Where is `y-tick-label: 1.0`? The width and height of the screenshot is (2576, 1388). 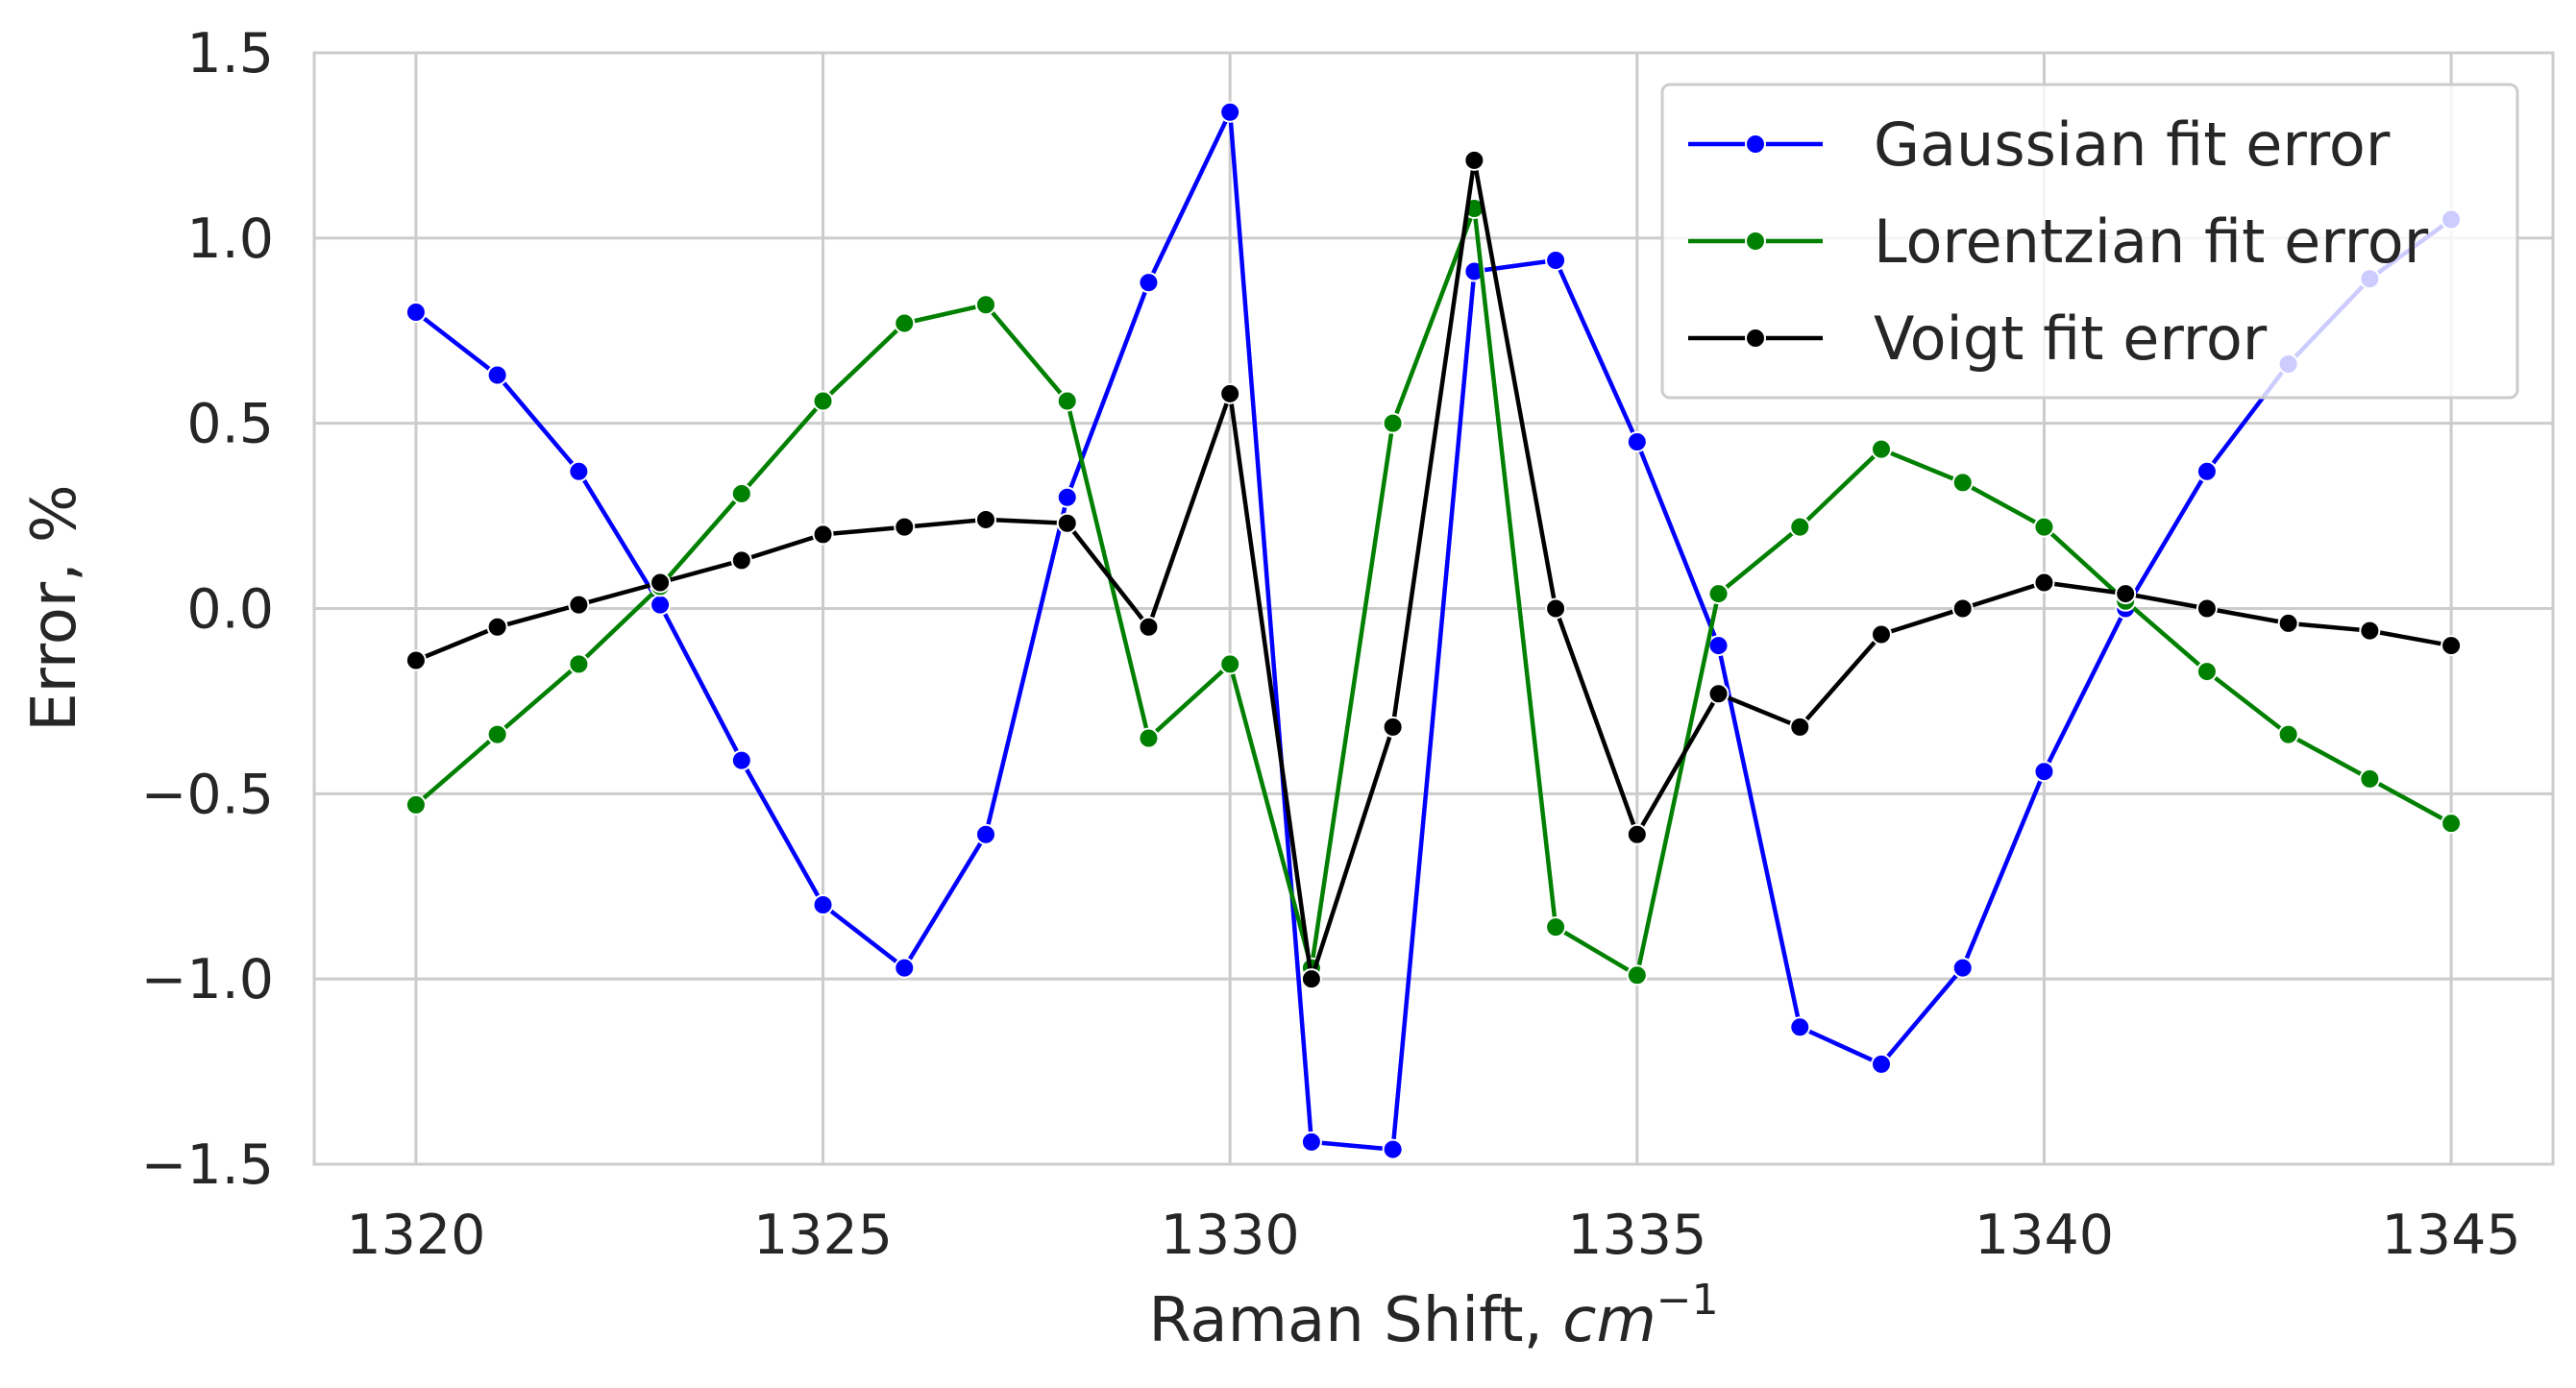 y-tick-label: 1.0 is located at coordinates (230, 239).